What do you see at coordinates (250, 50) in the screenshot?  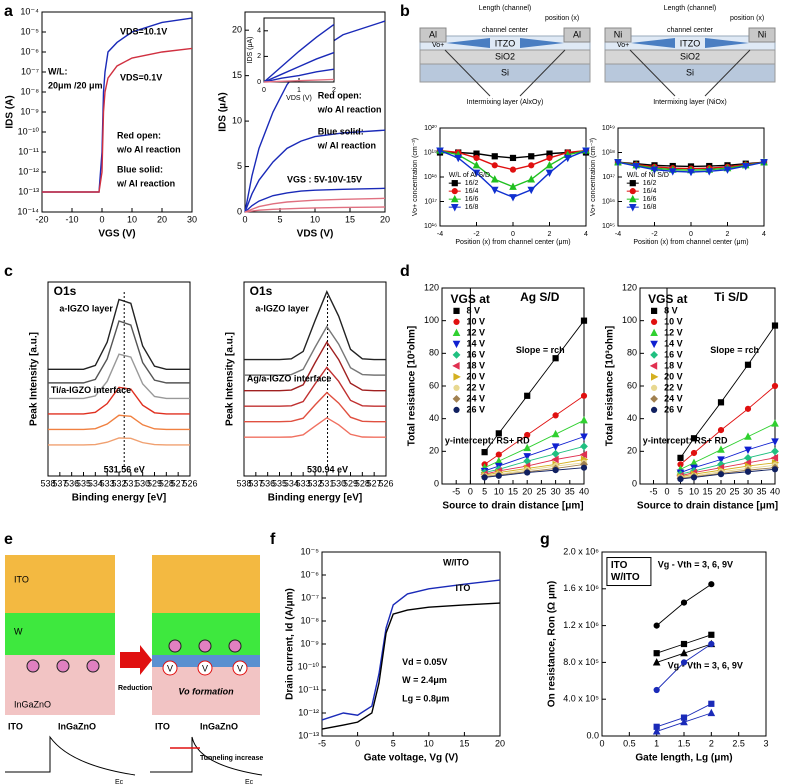 I see `y-axis-label: IDS (μA)` at bounding box center [250, 50].